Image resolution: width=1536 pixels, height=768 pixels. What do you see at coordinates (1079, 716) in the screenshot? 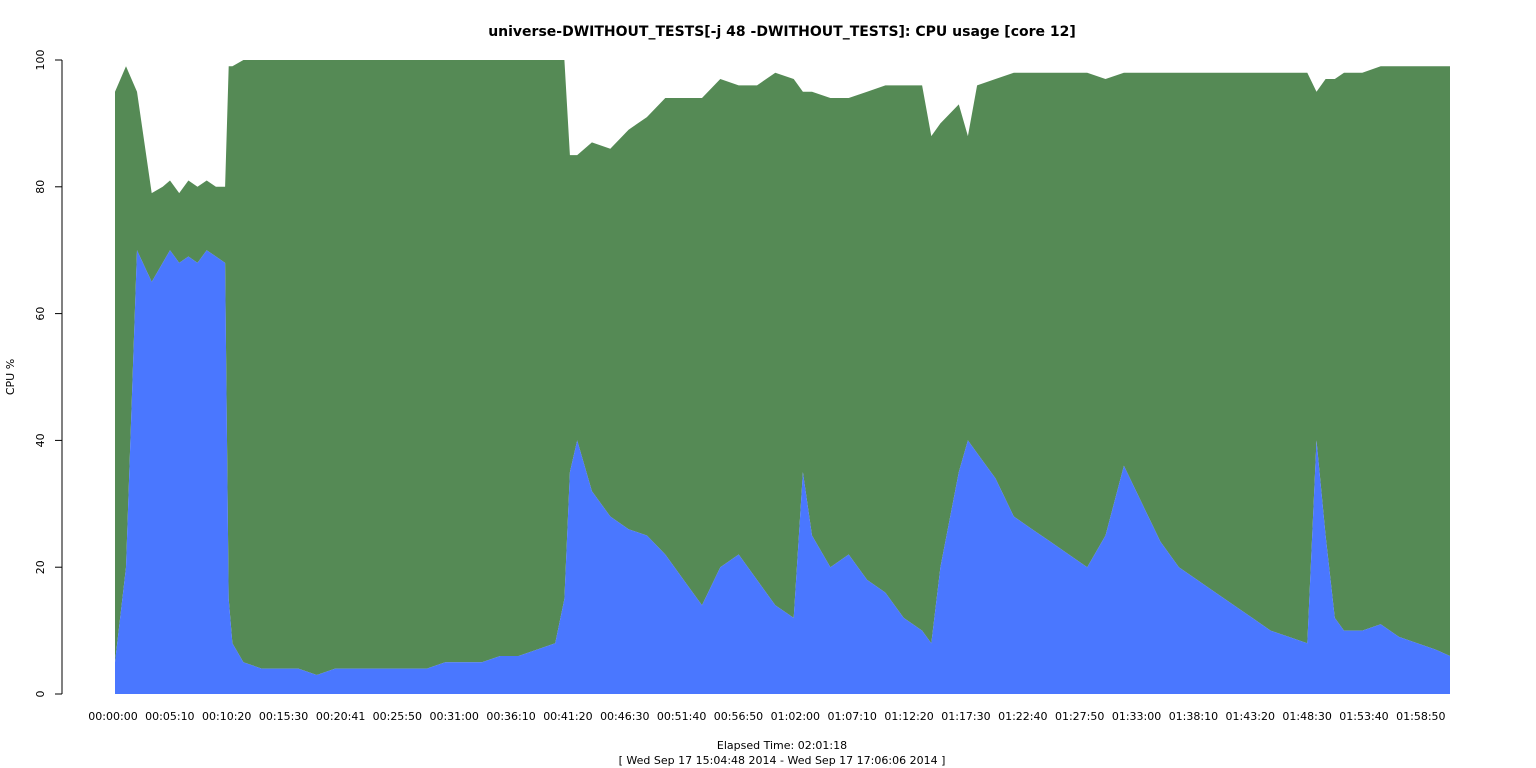
I see `x-tick-label: 01:27:50` at bounding box center [1079, 716].